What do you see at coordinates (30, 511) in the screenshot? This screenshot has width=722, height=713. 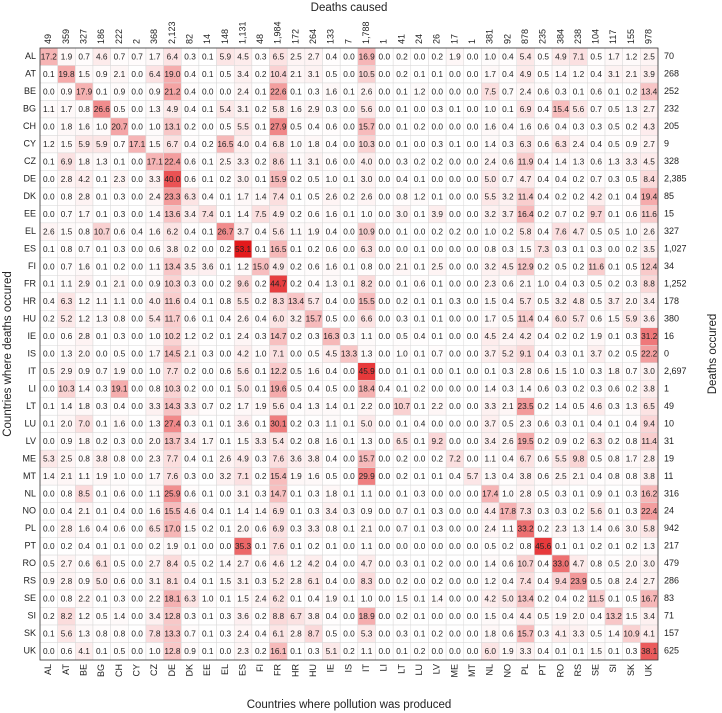 I see `y-tick-label: NO` at bounding box center [30, 511].